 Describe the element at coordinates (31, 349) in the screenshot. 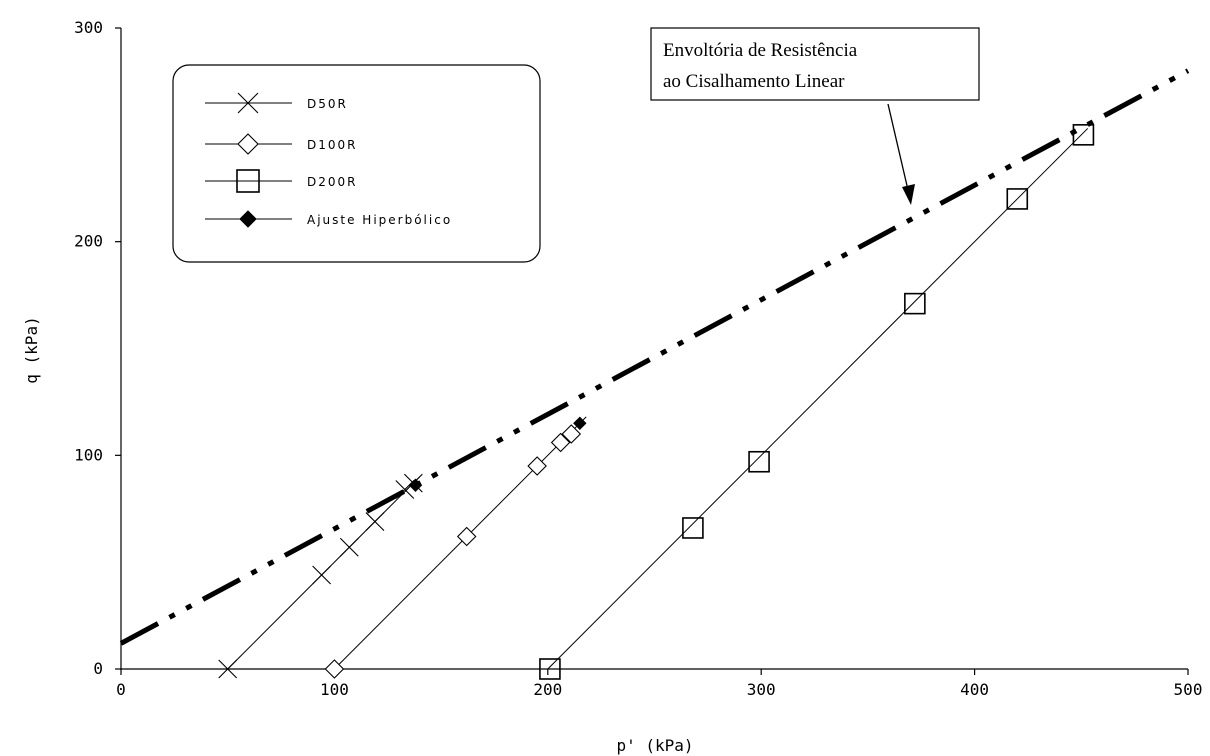

I see `y-axis-label: q (kPa)` at that location.